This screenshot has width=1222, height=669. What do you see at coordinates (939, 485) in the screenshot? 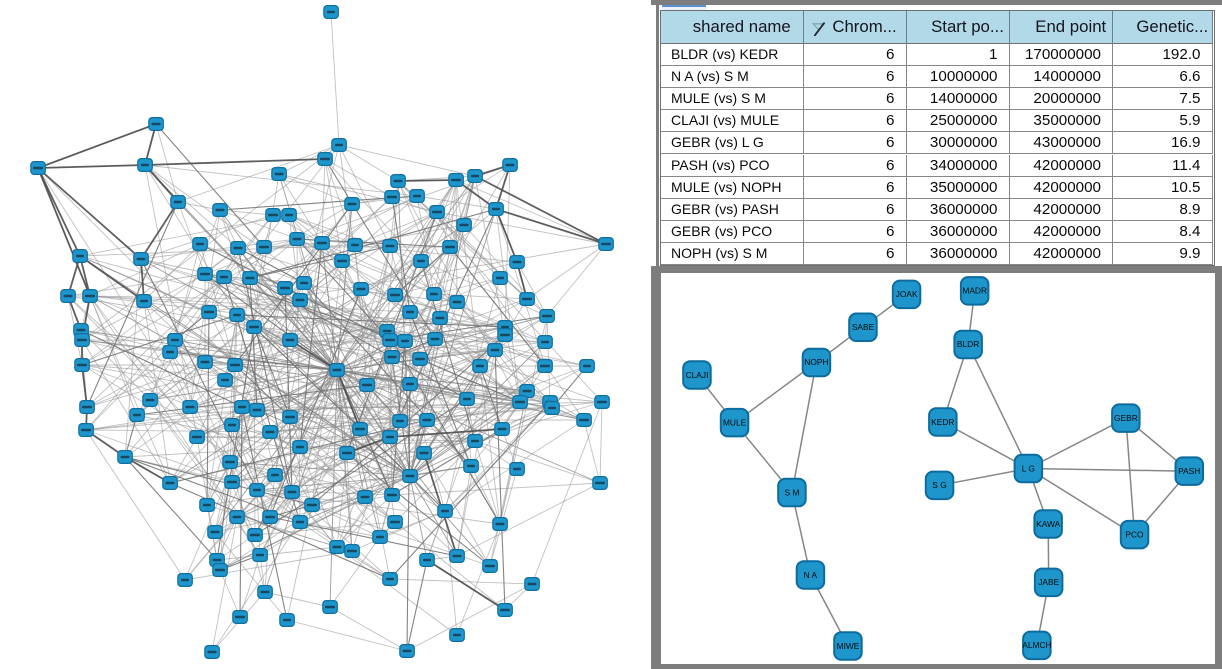
I see `svg-text: S G` at bounding box center [939, 485].